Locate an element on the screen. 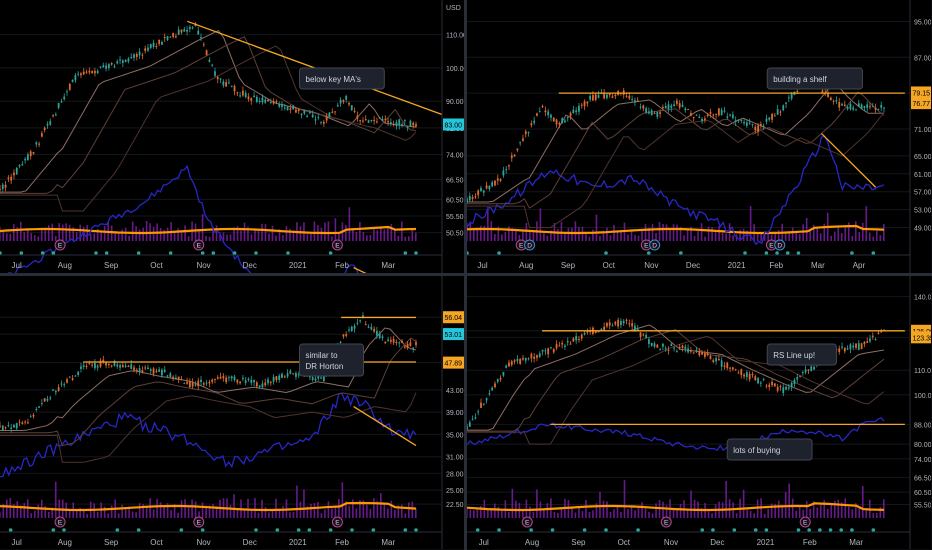 This screenshot has height=550, width=932. panel-divider-horizontal is located at coordinates (466, 274).